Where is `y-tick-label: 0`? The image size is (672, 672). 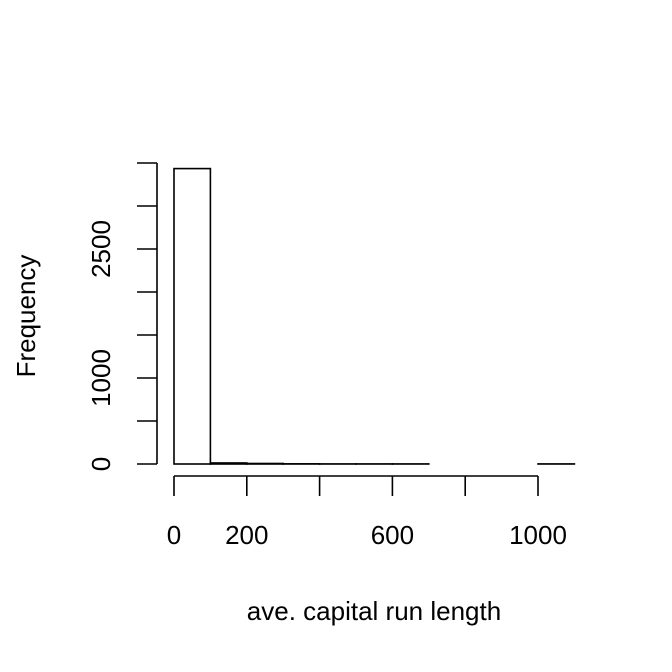 y-tick-label: 0 is located at coordinates (101, 464).